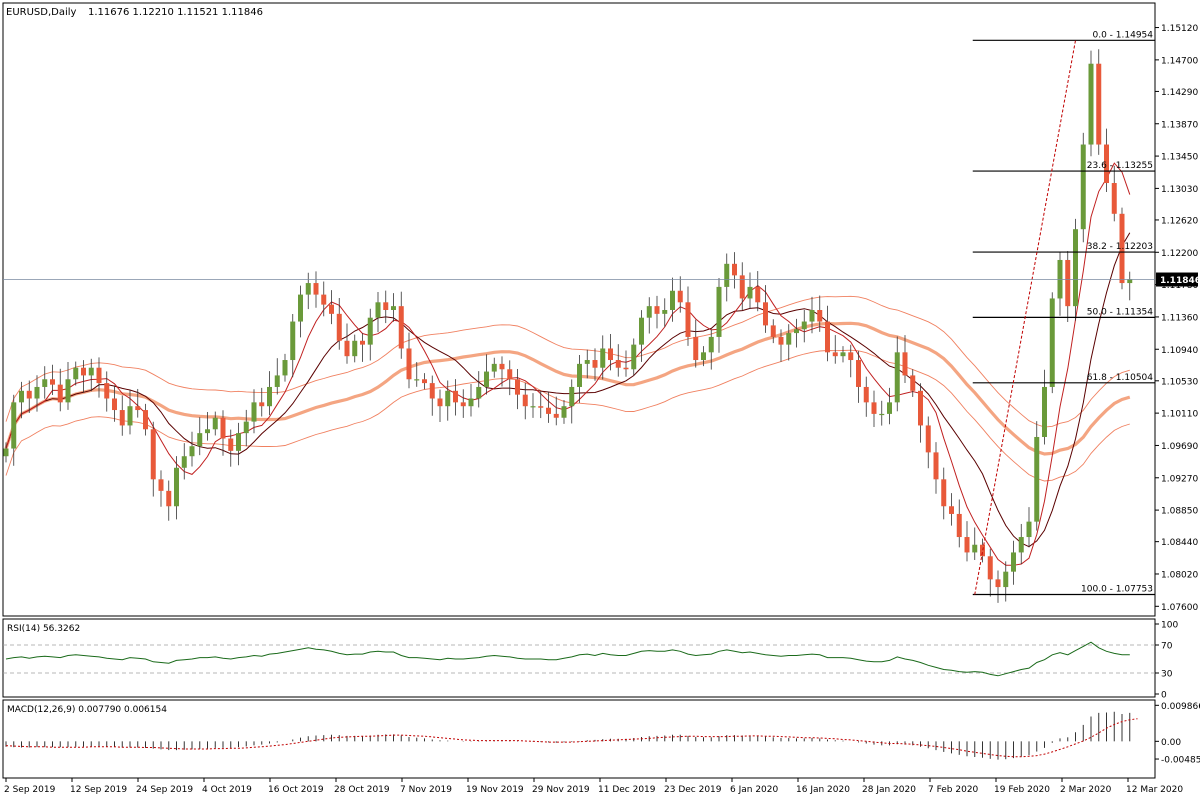  I want to click on macd-signal-line, so click(571, 738).